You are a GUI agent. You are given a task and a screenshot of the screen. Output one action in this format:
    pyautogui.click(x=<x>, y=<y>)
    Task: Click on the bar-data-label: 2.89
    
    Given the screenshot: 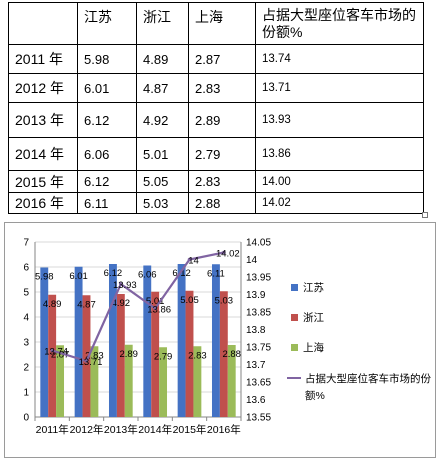 What is the action you would take?
    pyautogui.click(x=128, y=354)
    